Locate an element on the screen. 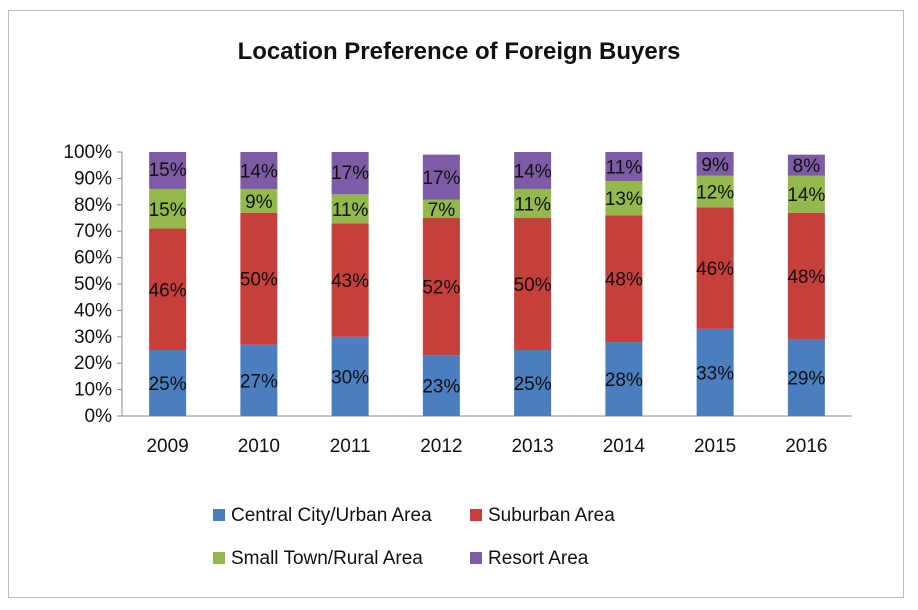 Image resolution: width=918 pixels, height=610 pixels. y-tick-label: 10% is located at coordinates (93, 390).